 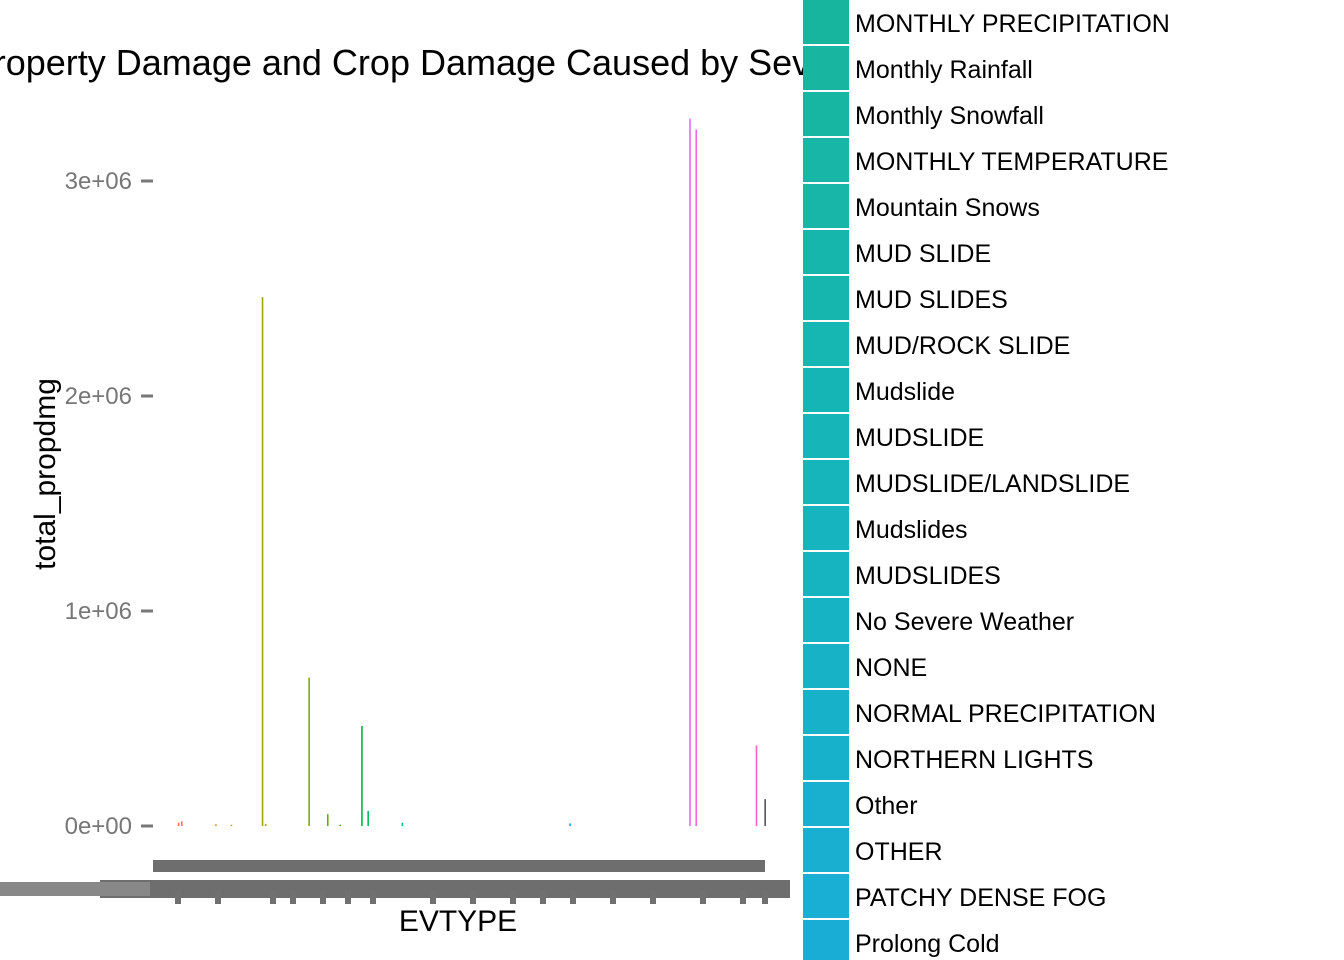 What do you see at coordinates (905, 392) in the screenshot?
I see `legend-label: Mudslide` at bounding box center [905, 392].